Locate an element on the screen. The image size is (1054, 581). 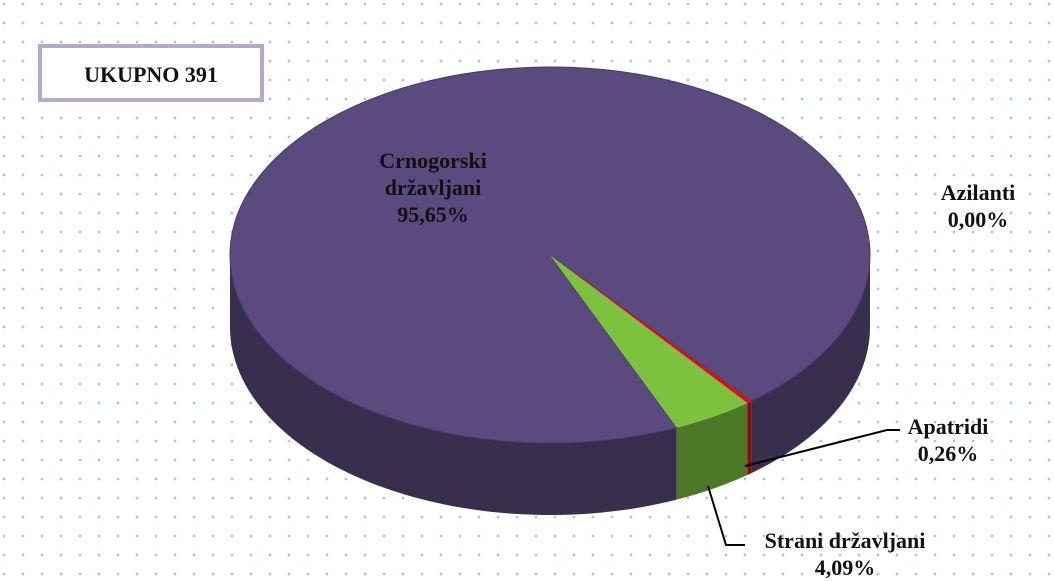
total-box is located at coordinates (151, 73).